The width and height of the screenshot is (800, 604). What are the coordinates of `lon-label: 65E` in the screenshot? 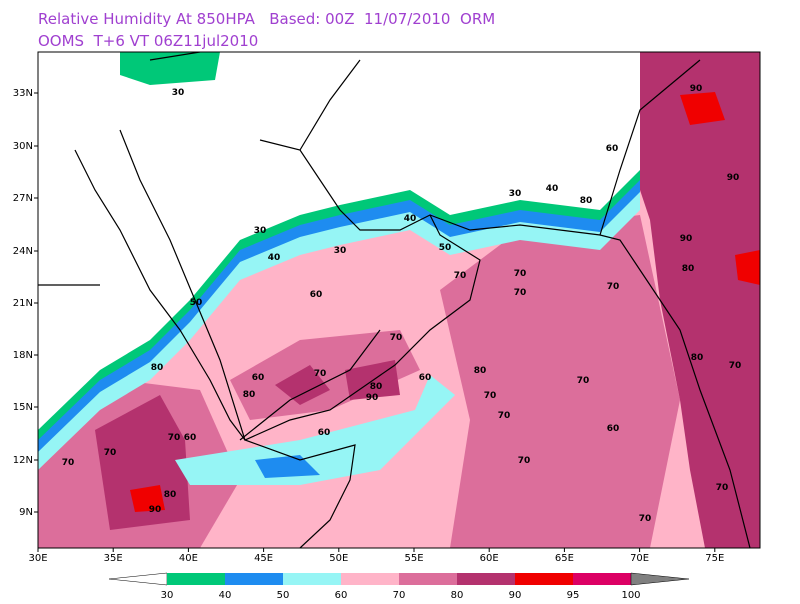 It's located at (564, 558).